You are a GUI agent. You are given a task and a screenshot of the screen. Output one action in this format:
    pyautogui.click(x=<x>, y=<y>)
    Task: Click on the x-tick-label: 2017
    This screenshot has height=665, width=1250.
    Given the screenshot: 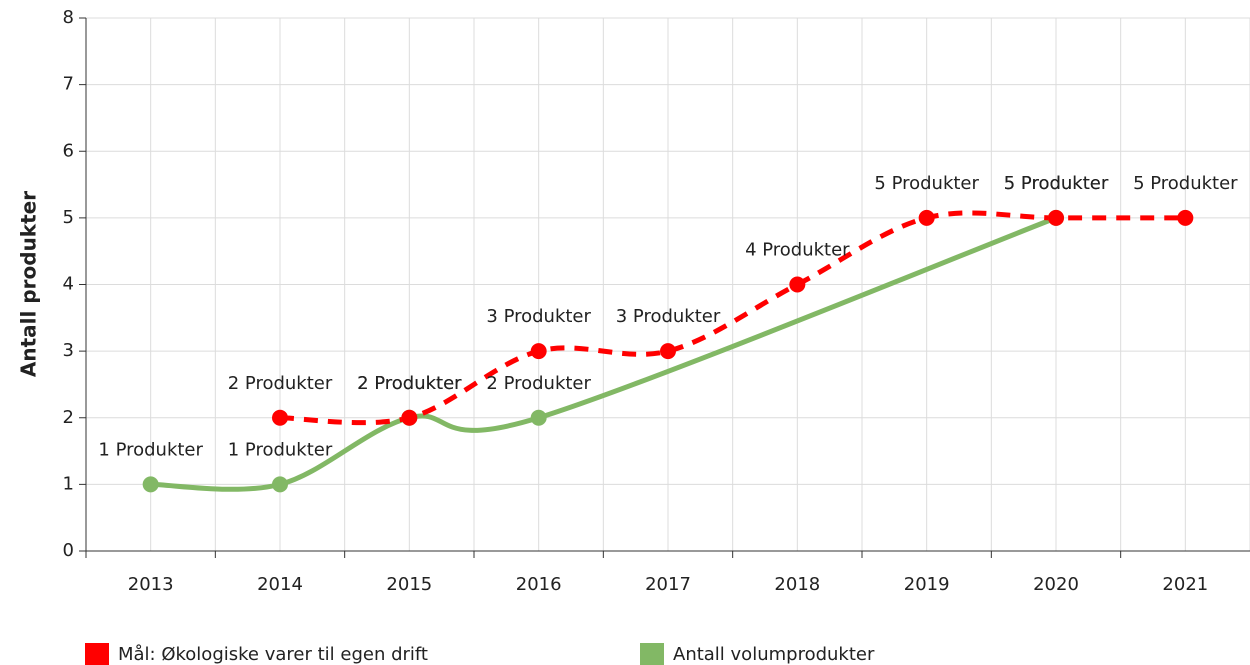 What is the action you would take?
    pyautogui.click(x=668, y=584)
    